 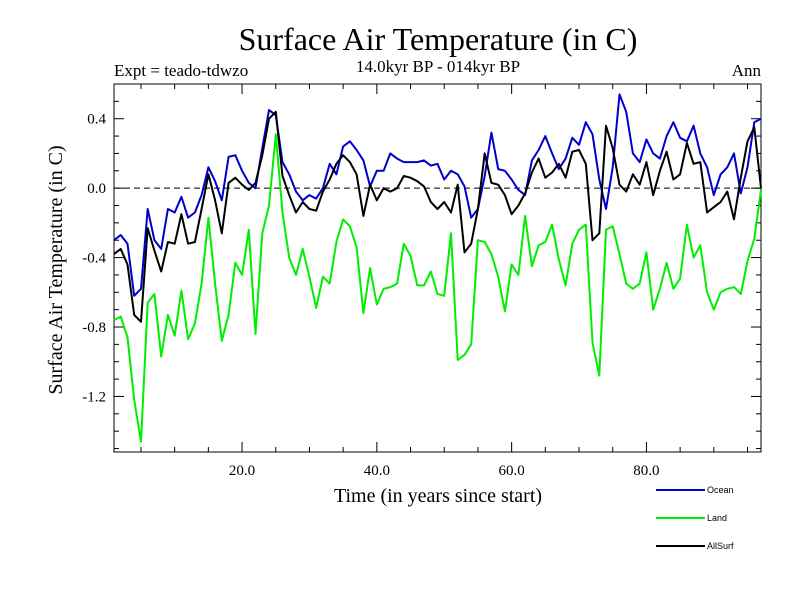 I want to click on x-tick-label: 40.0, so click(x=377, y=471).